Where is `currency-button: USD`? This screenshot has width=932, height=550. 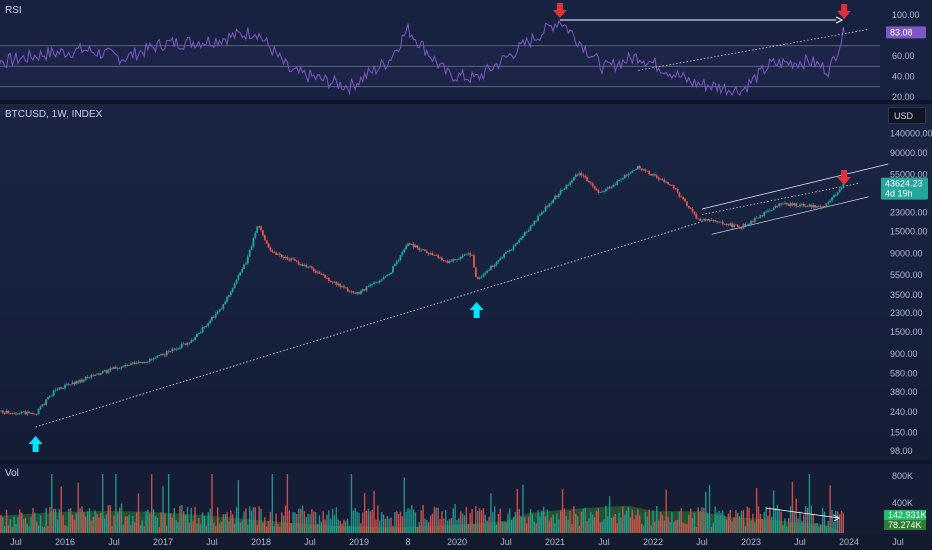 currency-button: USD is located at coordinates (907, 115).